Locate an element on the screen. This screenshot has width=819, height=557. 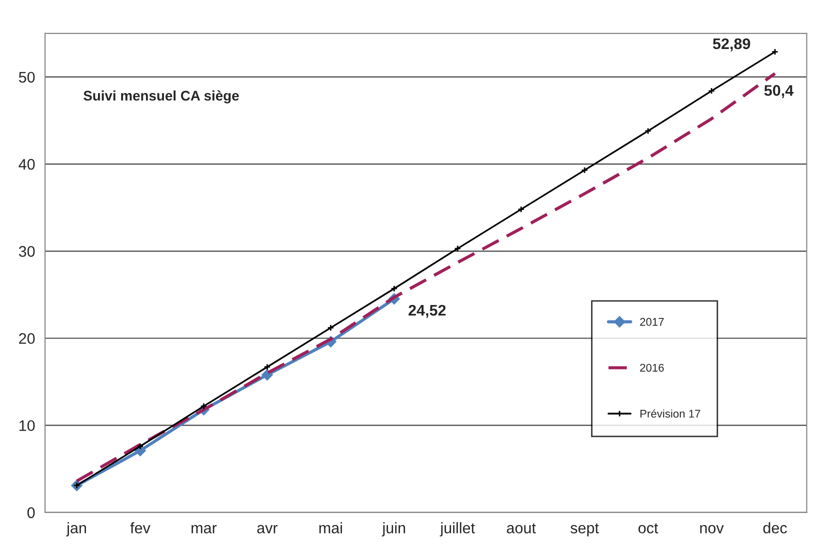
x-tick-label: avr is located at coordinates (267, 529).